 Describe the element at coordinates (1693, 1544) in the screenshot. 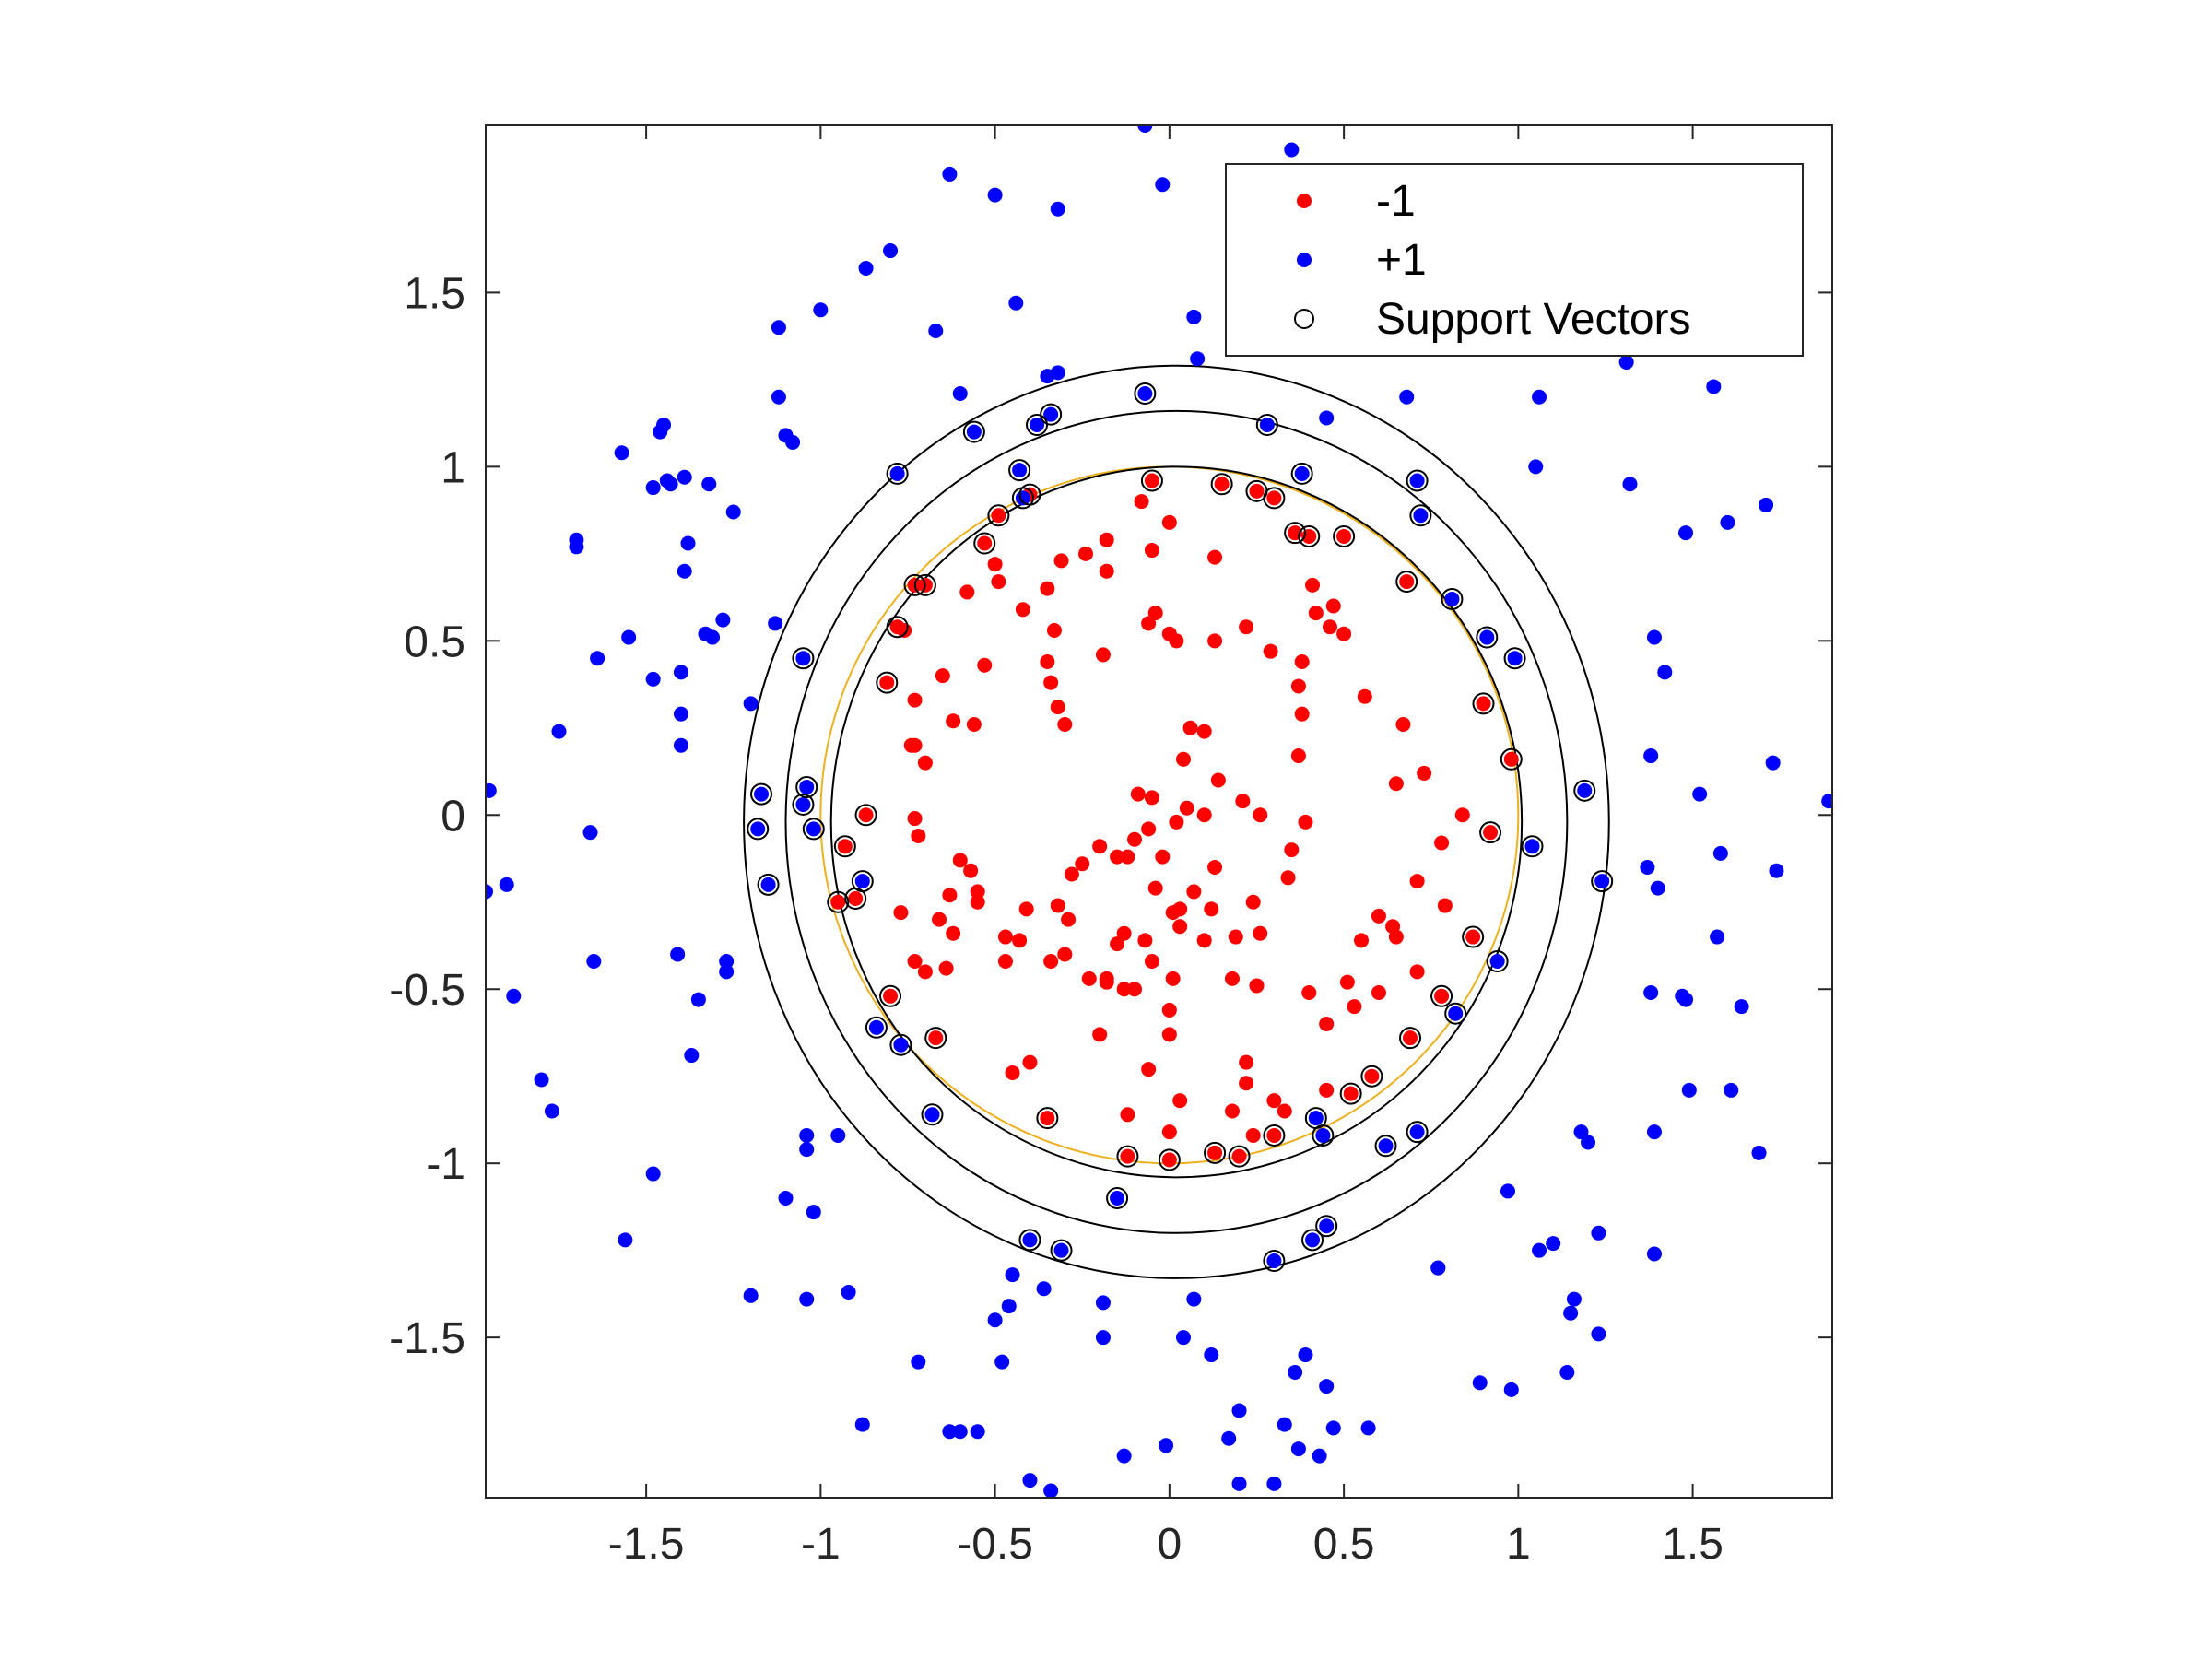

I see `x-tick-label: 1.5` at that location.